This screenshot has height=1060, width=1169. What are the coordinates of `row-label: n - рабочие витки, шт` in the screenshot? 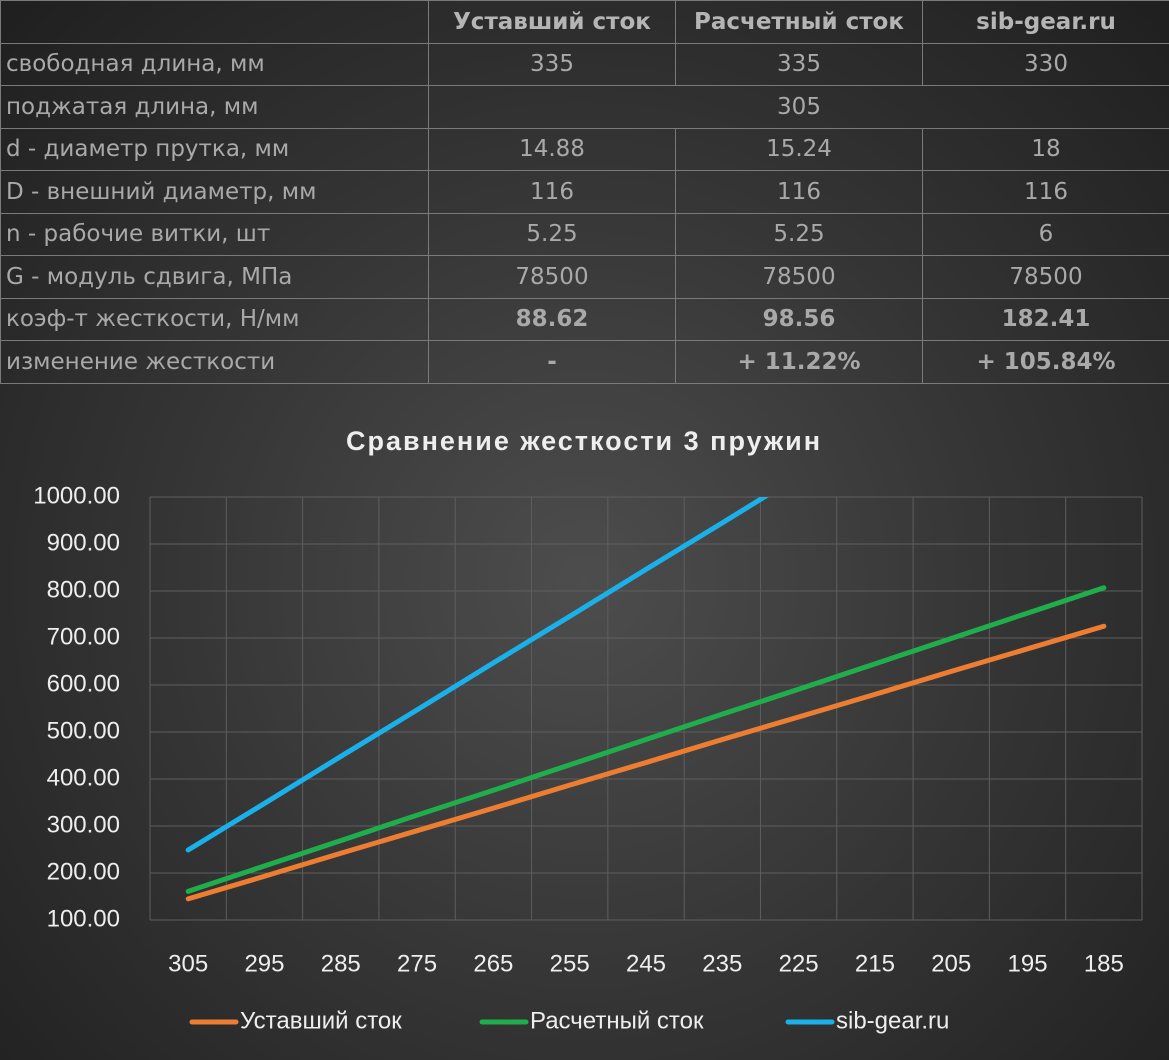 It's located at (214, 234).